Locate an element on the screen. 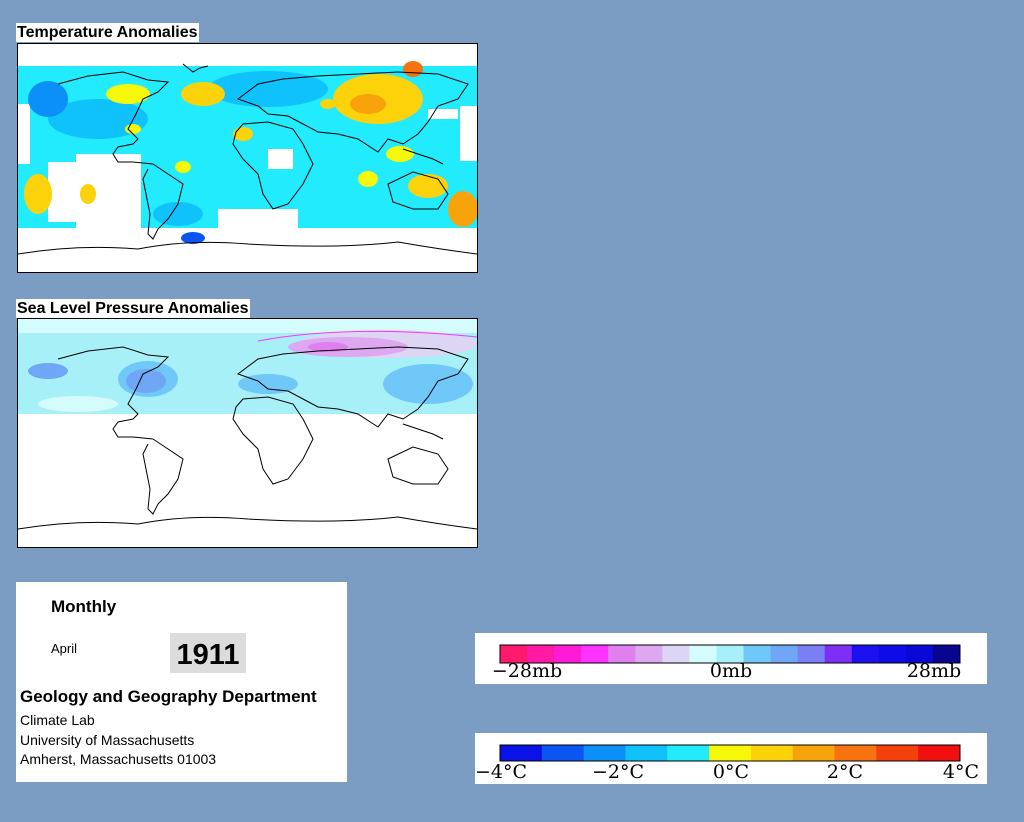 The image size is (1024, 822). pressure-bar-border is located at coordinates (730, 654).